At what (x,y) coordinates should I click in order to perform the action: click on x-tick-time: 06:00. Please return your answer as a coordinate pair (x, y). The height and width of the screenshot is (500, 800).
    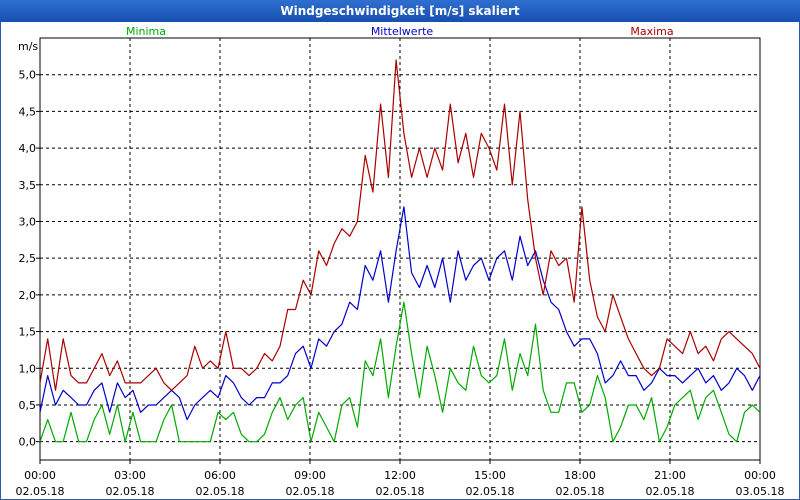
    Looking at the image, I should click on (220, 475).